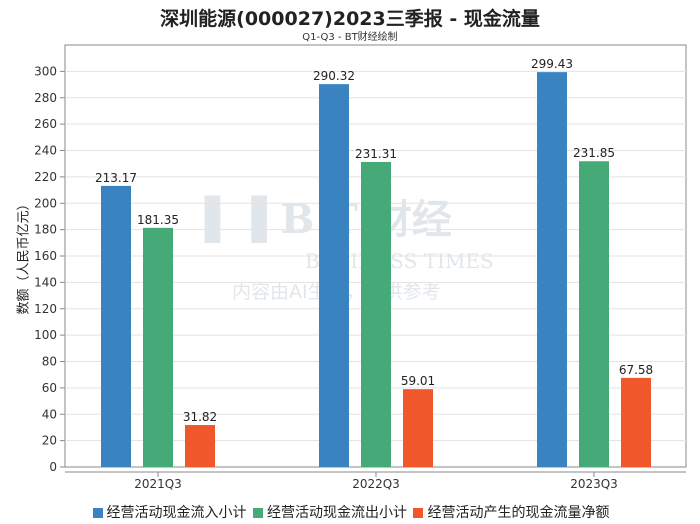  What do you see at coordinates (45, 256) in the screenshot?
I see `y-tick-label: 160` at bounding box center [45, 256].